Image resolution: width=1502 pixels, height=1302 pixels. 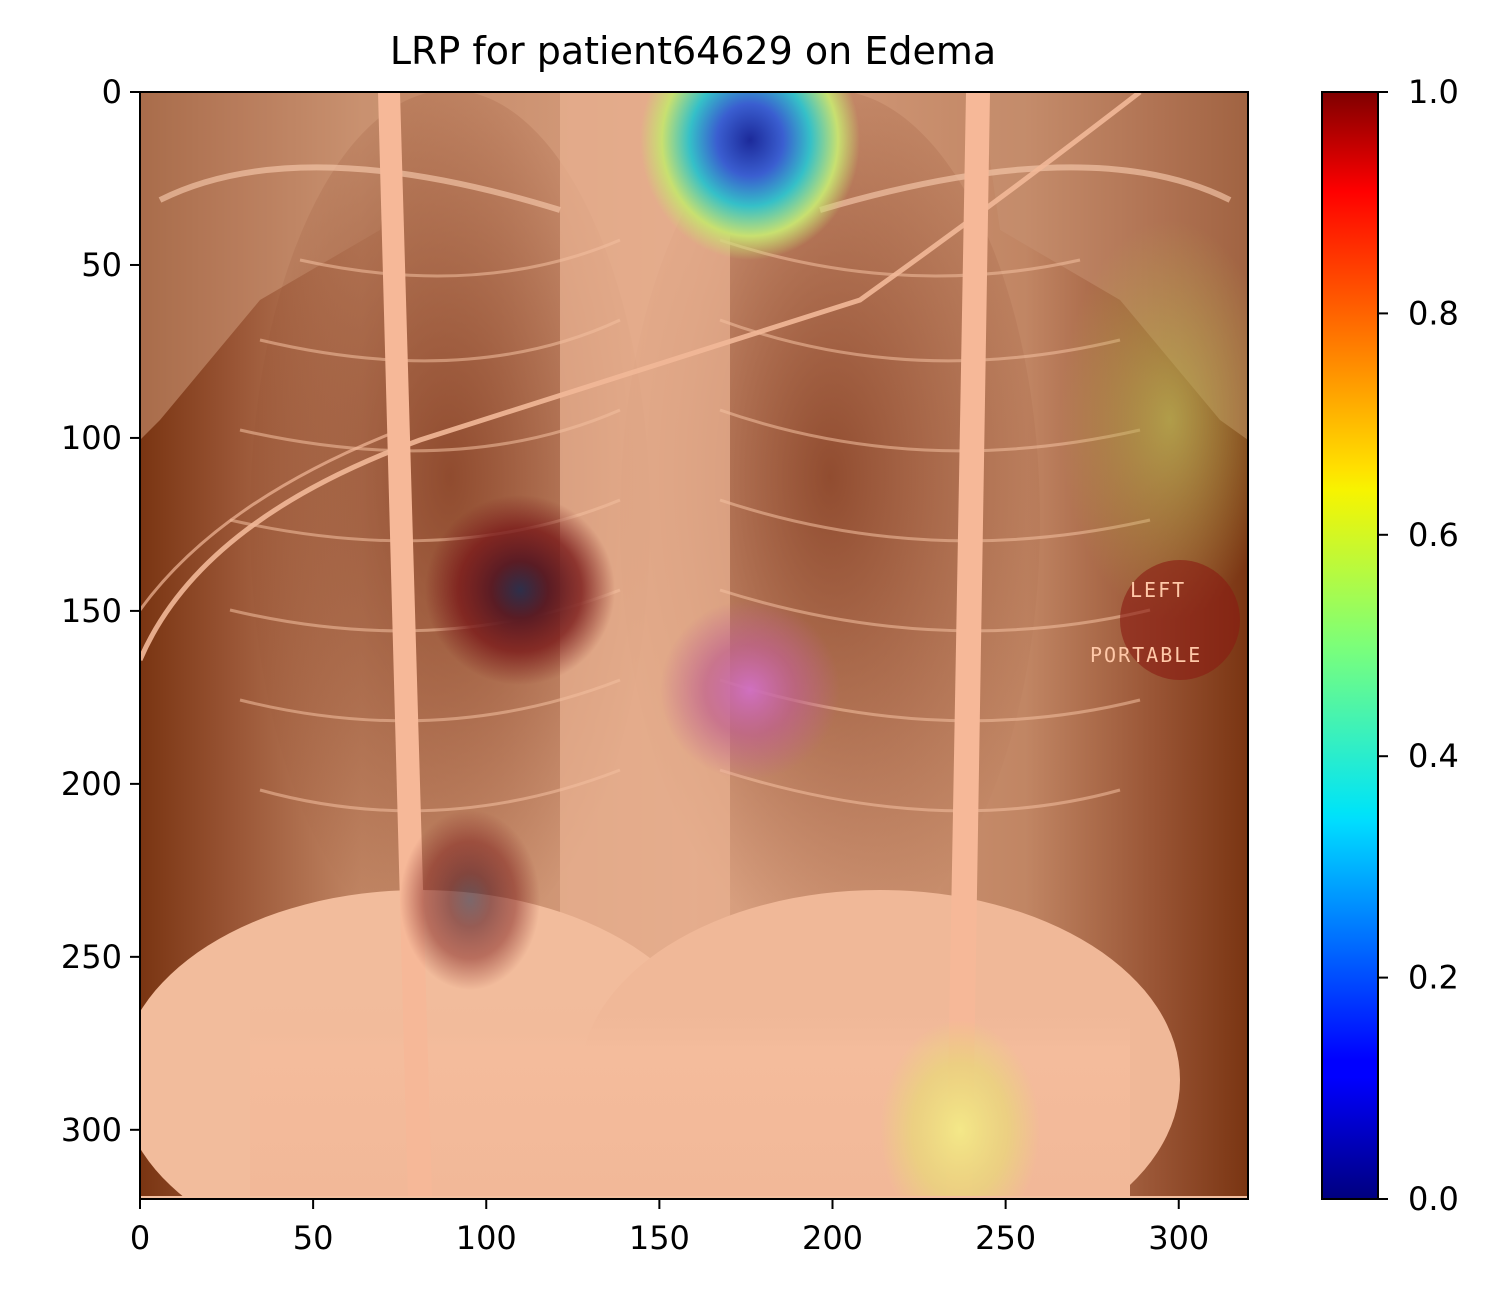 I want to click on colorbar-tick-label: 0.6, so click(x=1433, y=535).